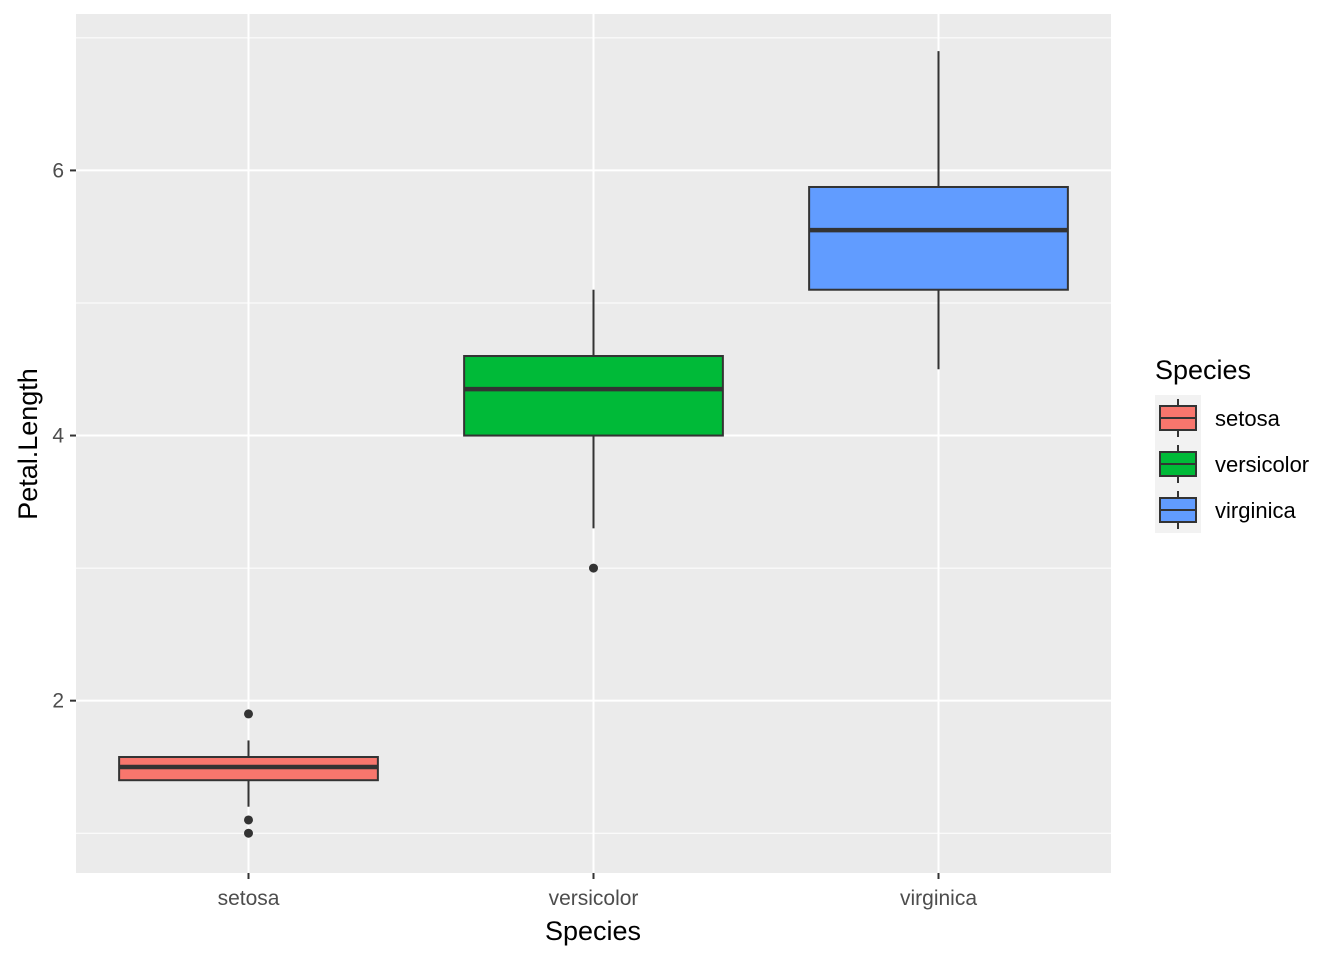  What do you see at coordinates (1248, 418) in the screenshot?
I see `legend-label: setosa` at bounding box center [1248, 418].